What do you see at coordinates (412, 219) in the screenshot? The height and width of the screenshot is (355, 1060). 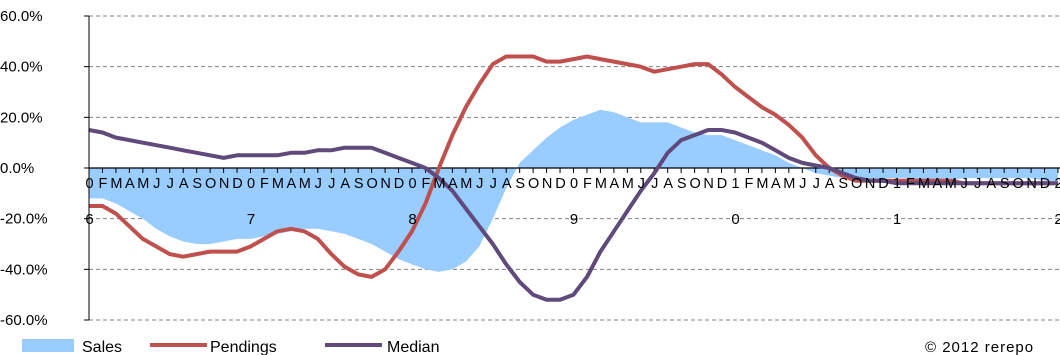 I see `x-year-label: 8` at bounding box center [412, 219].